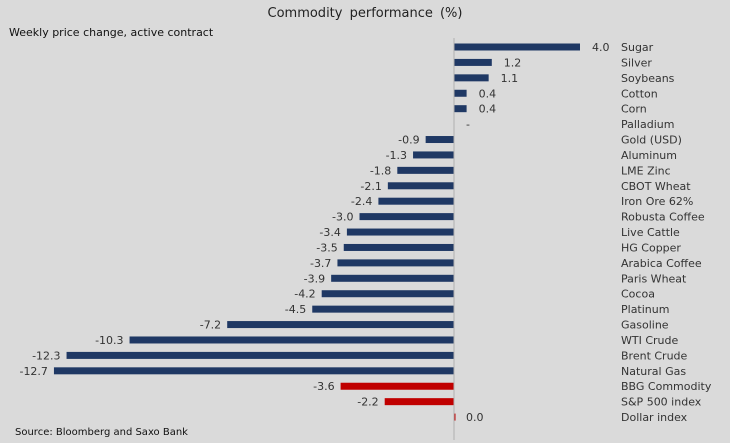 The image size is (730, 446). What do you see at coordinates (661, 402) in the screenshot?
I see `category-label: S&P 500 index` at bounding box center [661, 402].